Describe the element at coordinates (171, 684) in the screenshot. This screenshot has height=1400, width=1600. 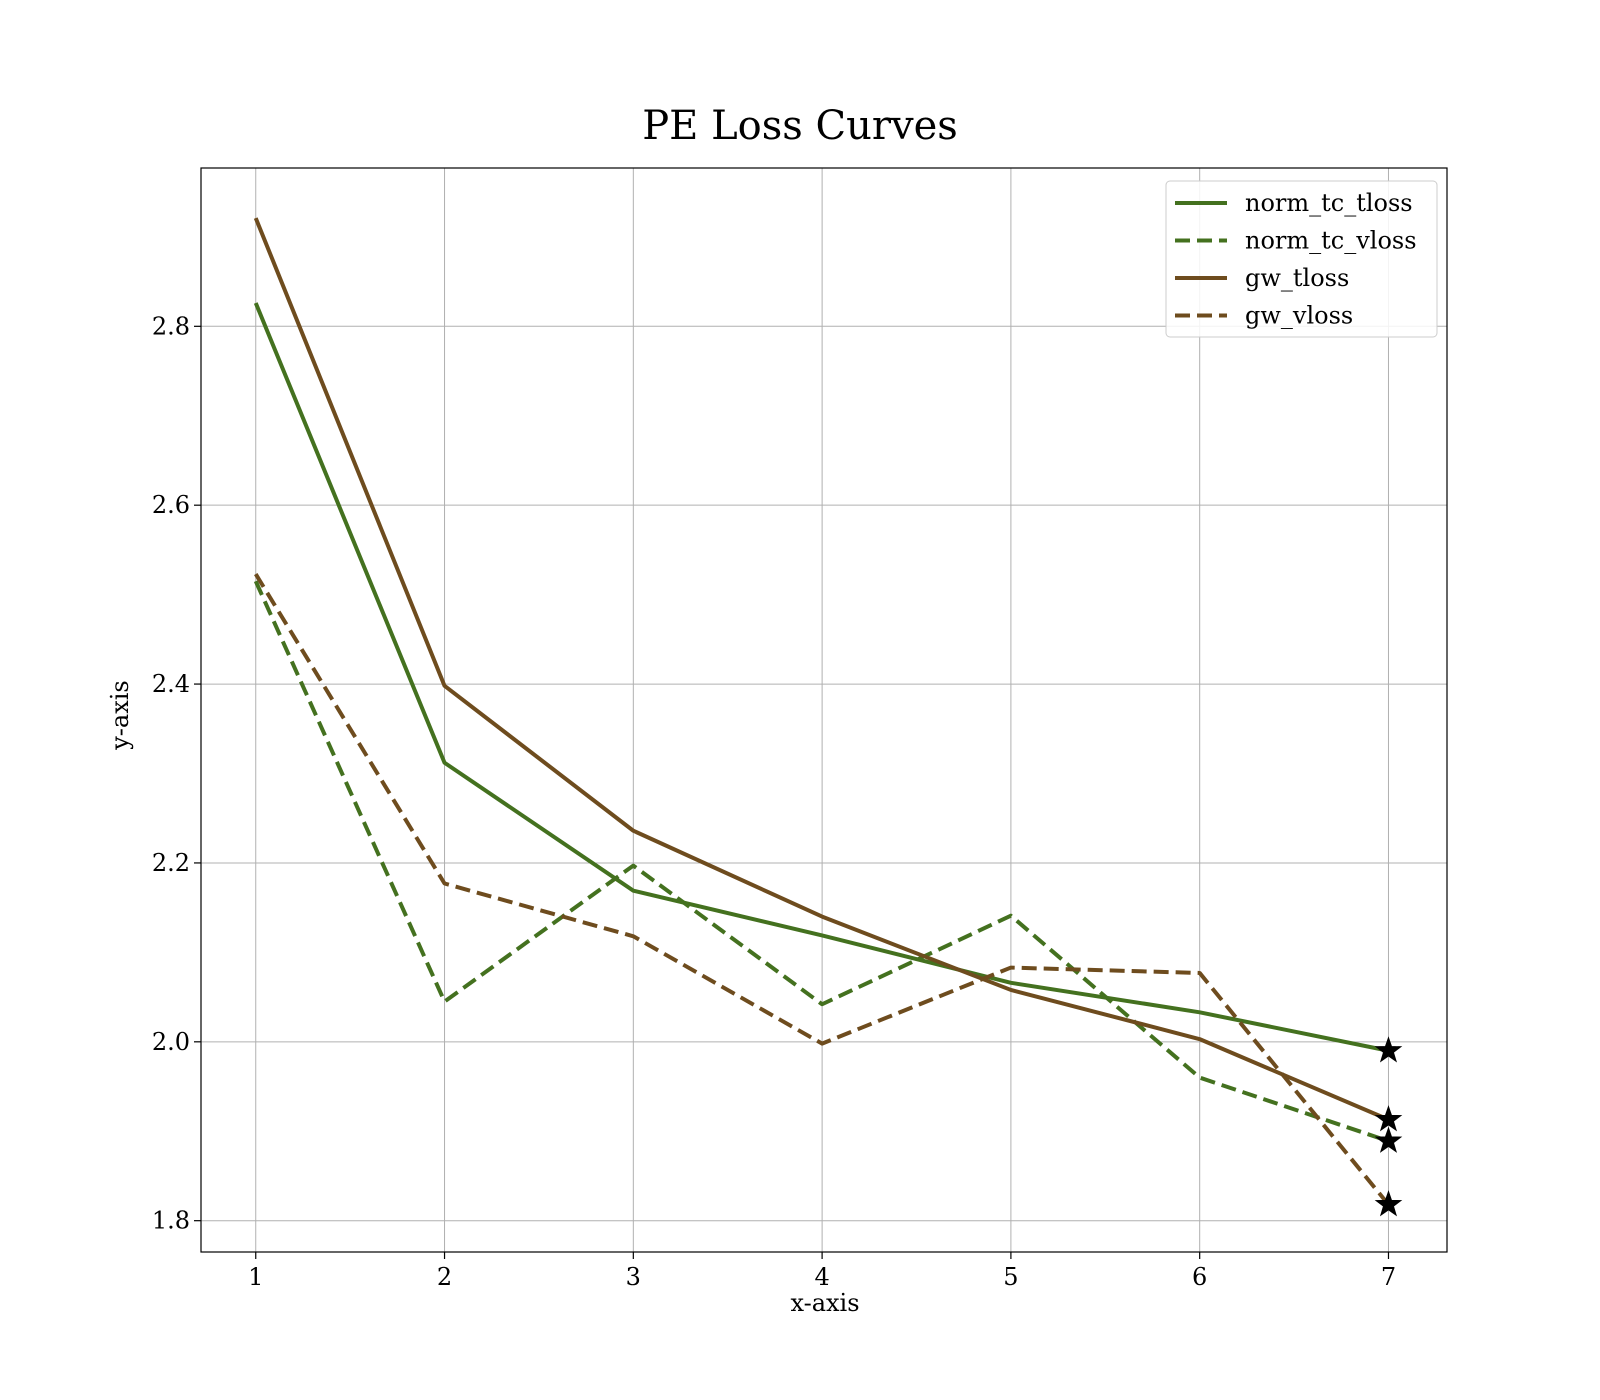
I see `y-tick-label: 2.4` at that location.